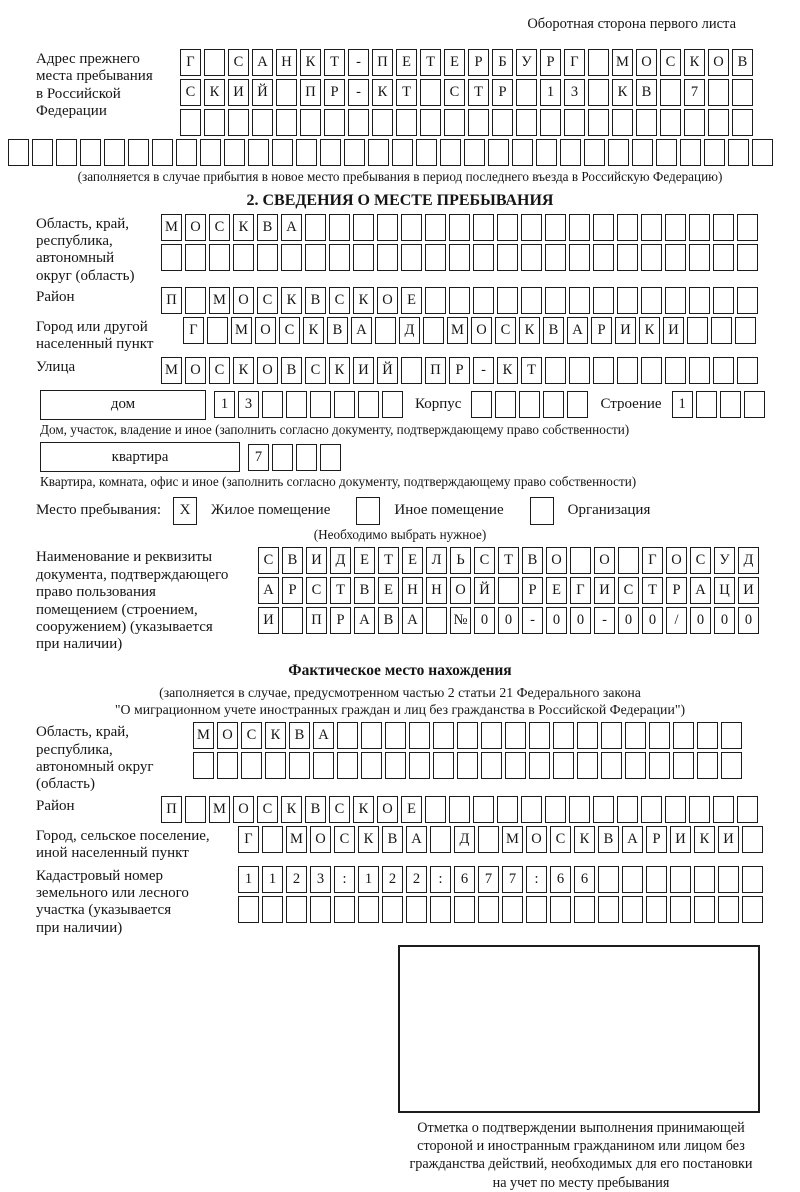 Image resolution: width=800 pixels, height=1192 pixels. Describe the element at coordinates (460, 621) in the screenshot. I see `char-box: №` at that location.